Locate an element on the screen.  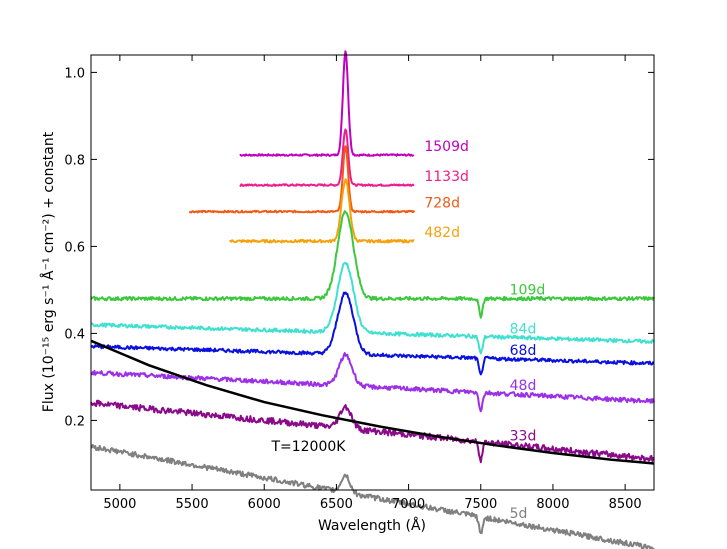
x-tick-label: 5000 is located at coordinates (119, 504).